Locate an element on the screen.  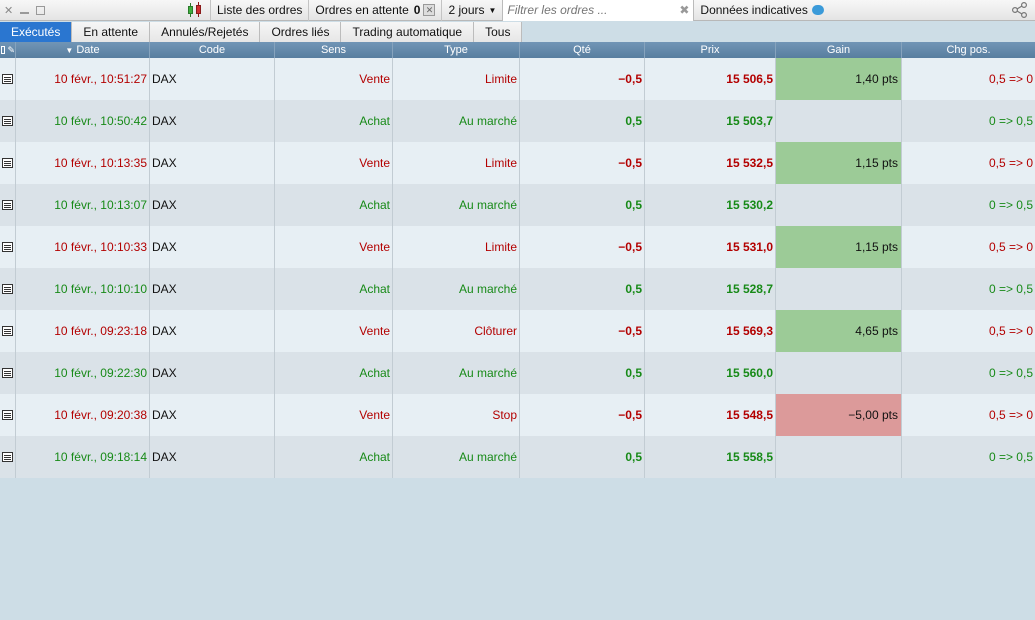
tab-automatic-trading: Trading automatique is located at coordinates (408, 32).